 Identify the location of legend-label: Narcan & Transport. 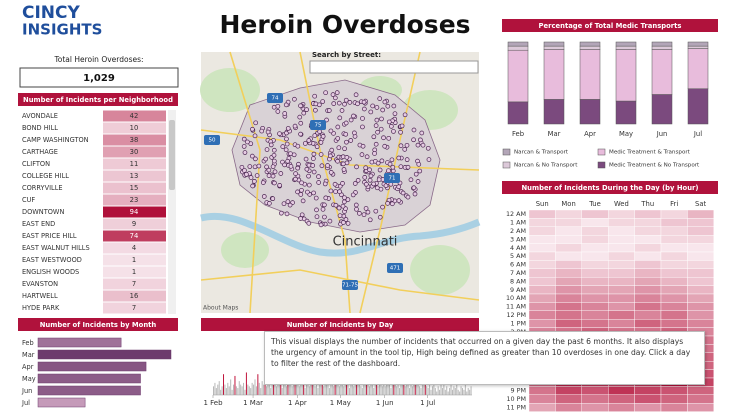
(541, 153).